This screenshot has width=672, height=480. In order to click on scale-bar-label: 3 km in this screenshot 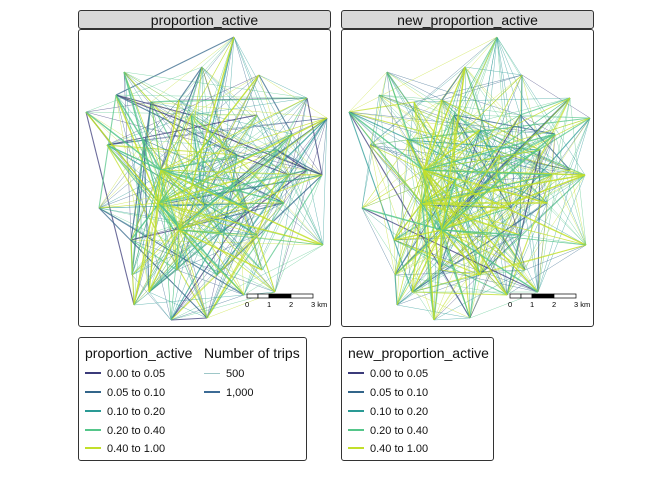, I will do `click(319, 304)`.